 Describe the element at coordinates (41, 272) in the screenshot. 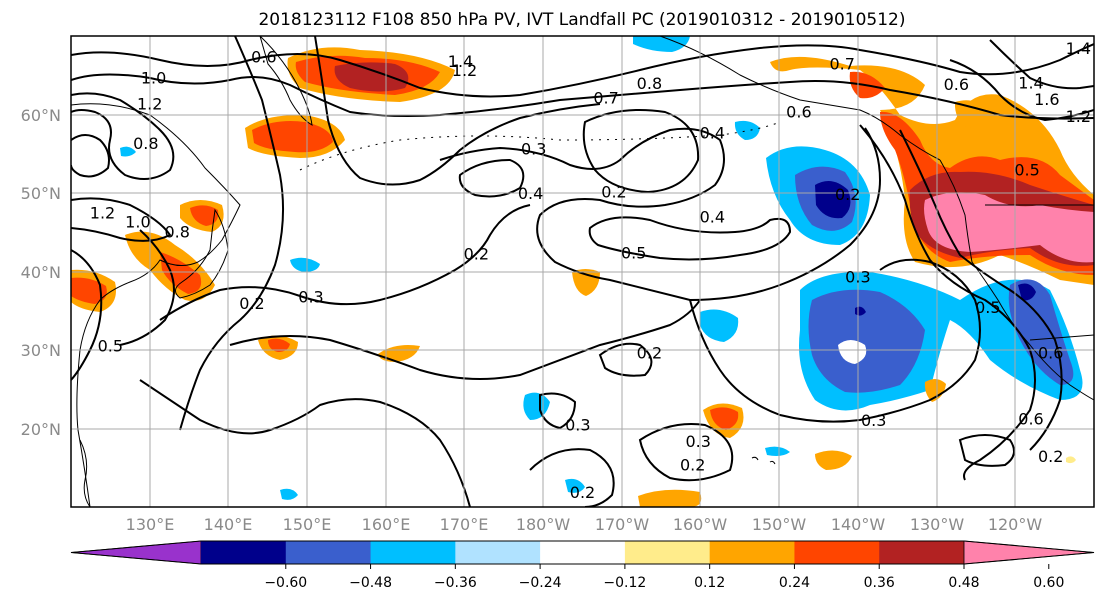

I see `latitude-labels: 60°N 50°N 40°N 30°N 20°N` at that location.